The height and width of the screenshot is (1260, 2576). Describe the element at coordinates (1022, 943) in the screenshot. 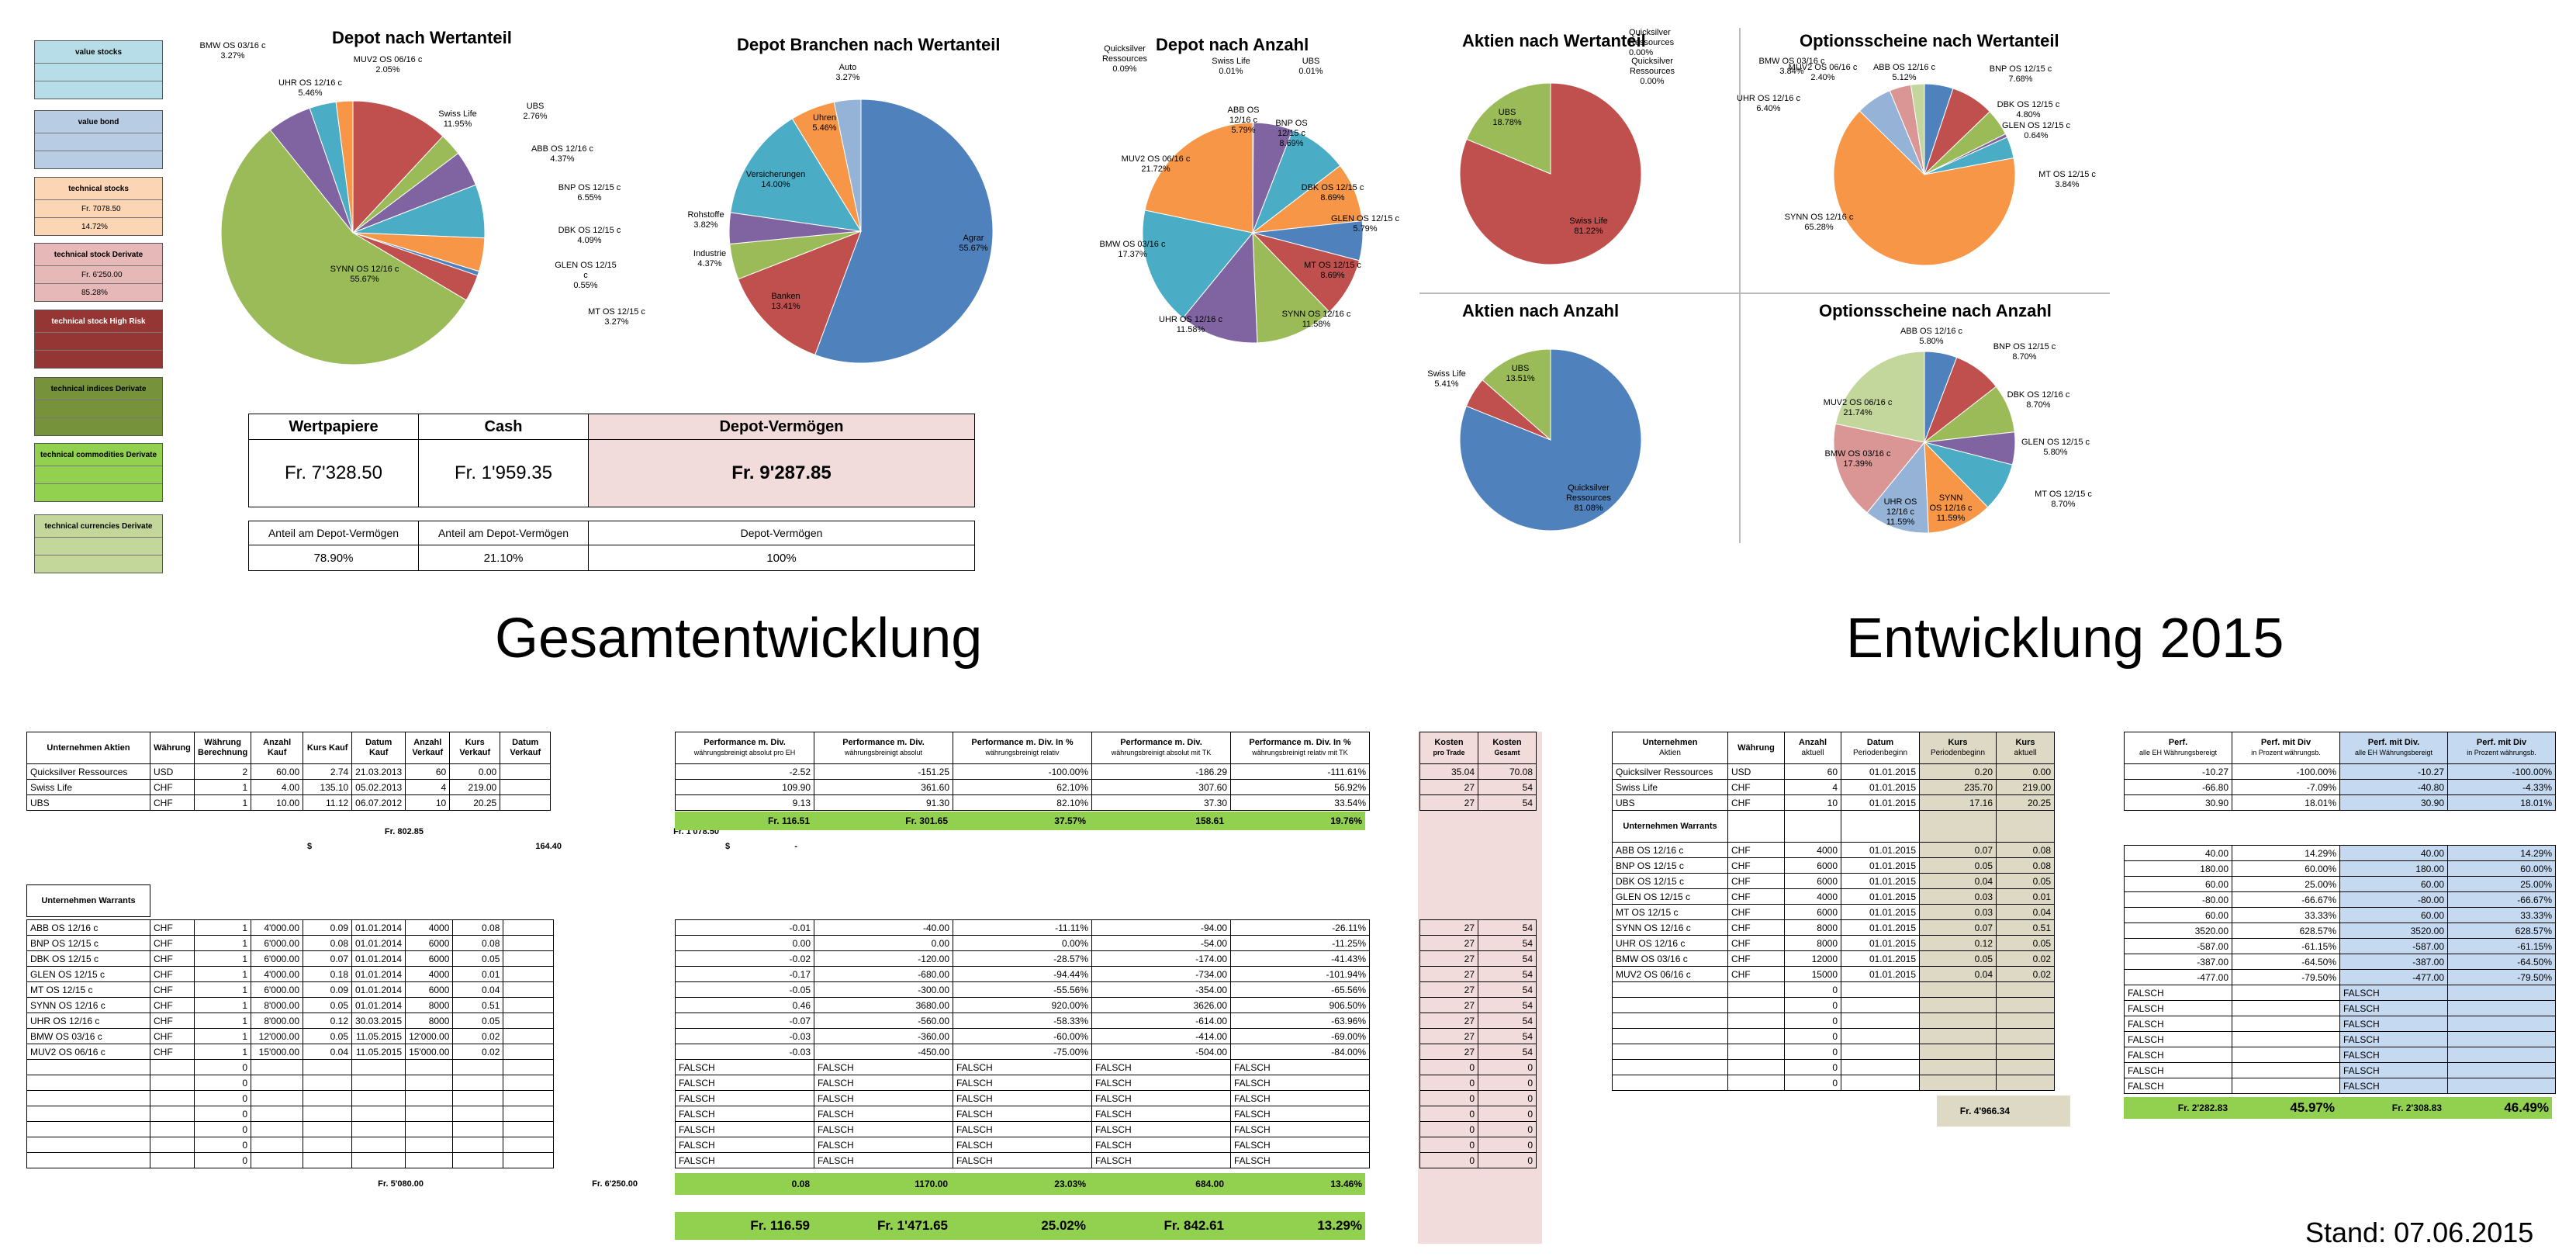

I see `table-cell: 0.00%` at that location.